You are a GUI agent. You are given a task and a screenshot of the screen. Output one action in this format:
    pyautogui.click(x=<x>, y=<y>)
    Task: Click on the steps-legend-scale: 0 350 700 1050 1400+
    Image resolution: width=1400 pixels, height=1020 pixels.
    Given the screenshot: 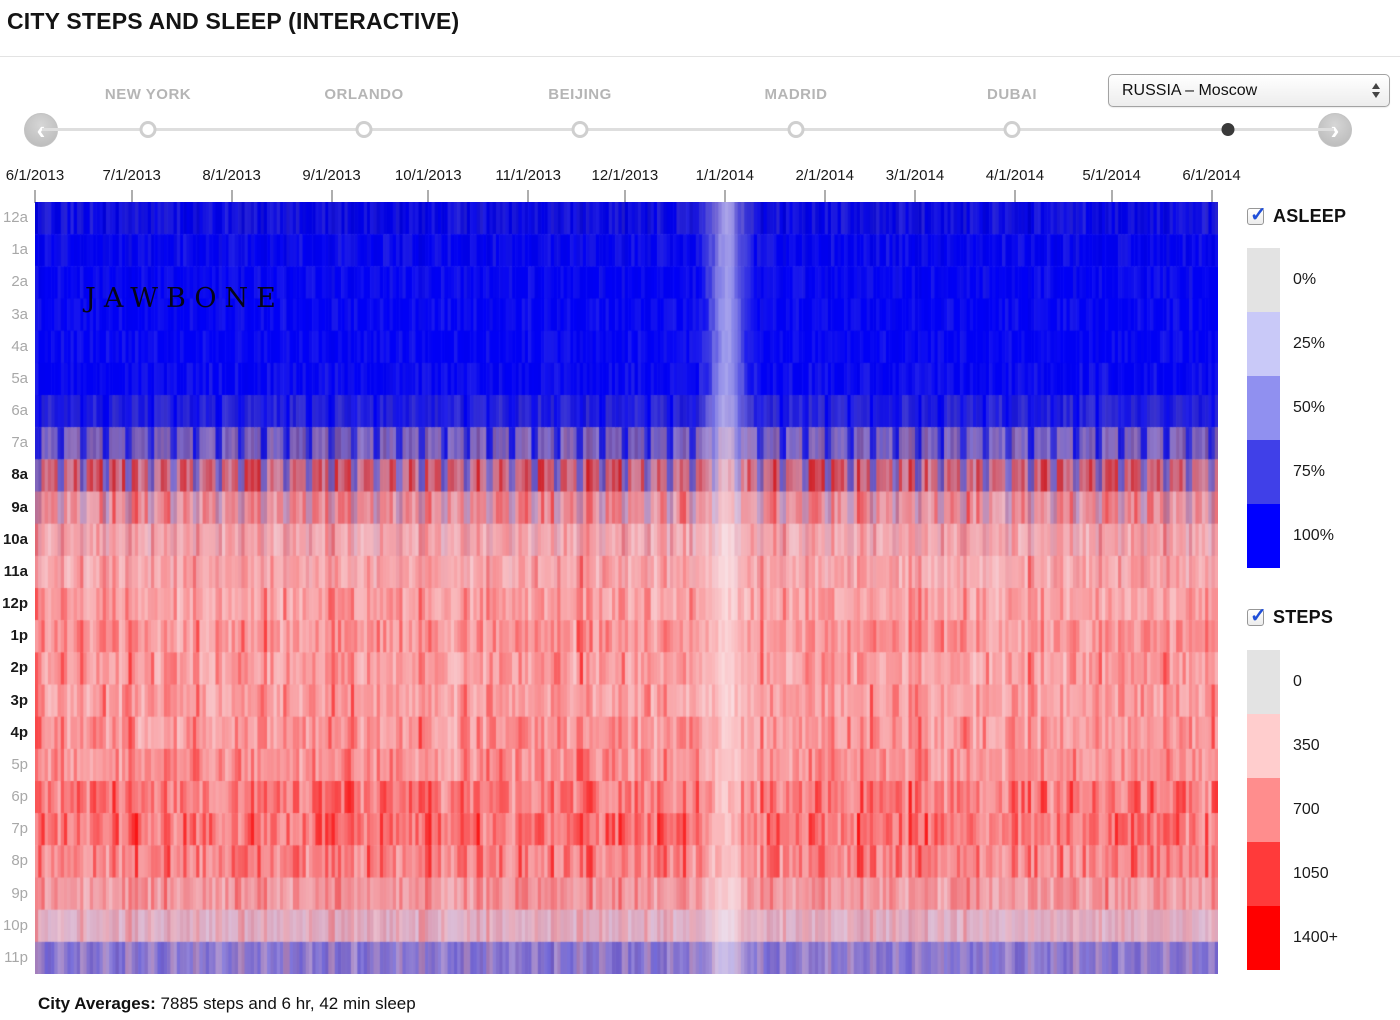 What is the action you would take?
    pyautogui.click(x=1323, y=810)
    